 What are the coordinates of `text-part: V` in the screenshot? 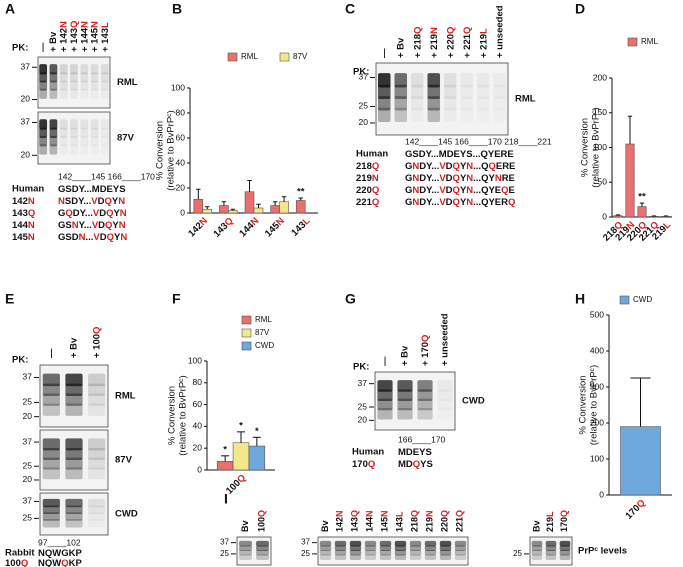 It's located at (442, 178).